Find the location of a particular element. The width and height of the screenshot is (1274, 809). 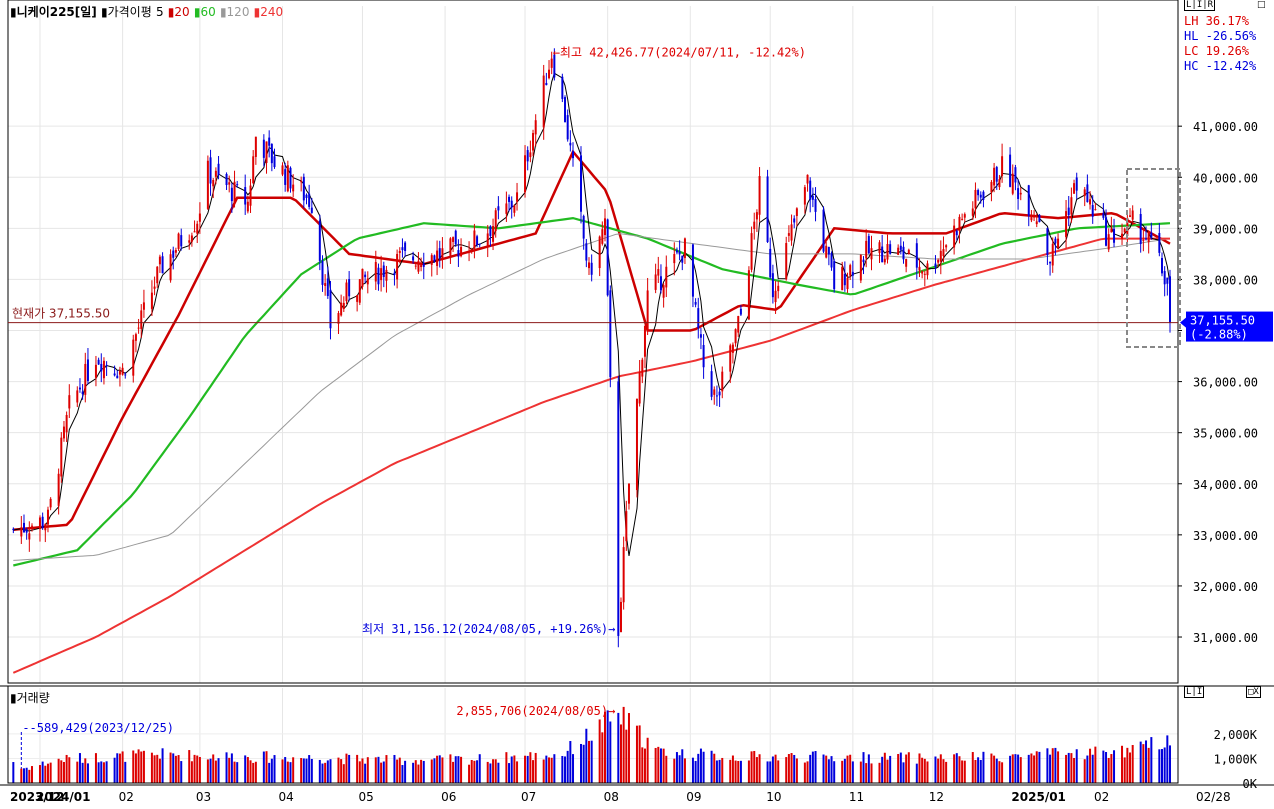

highlight-box is located at coordinates (1153, 258).